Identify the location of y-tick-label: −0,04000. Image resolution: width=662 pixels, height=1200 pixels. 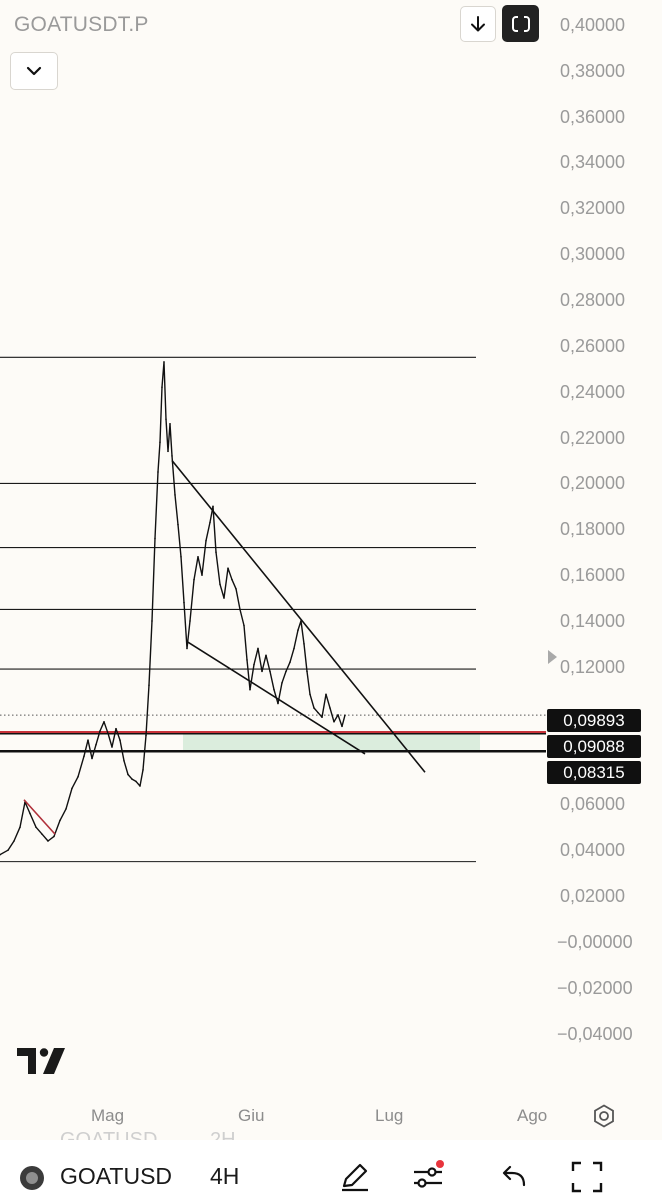
(595, 1033).